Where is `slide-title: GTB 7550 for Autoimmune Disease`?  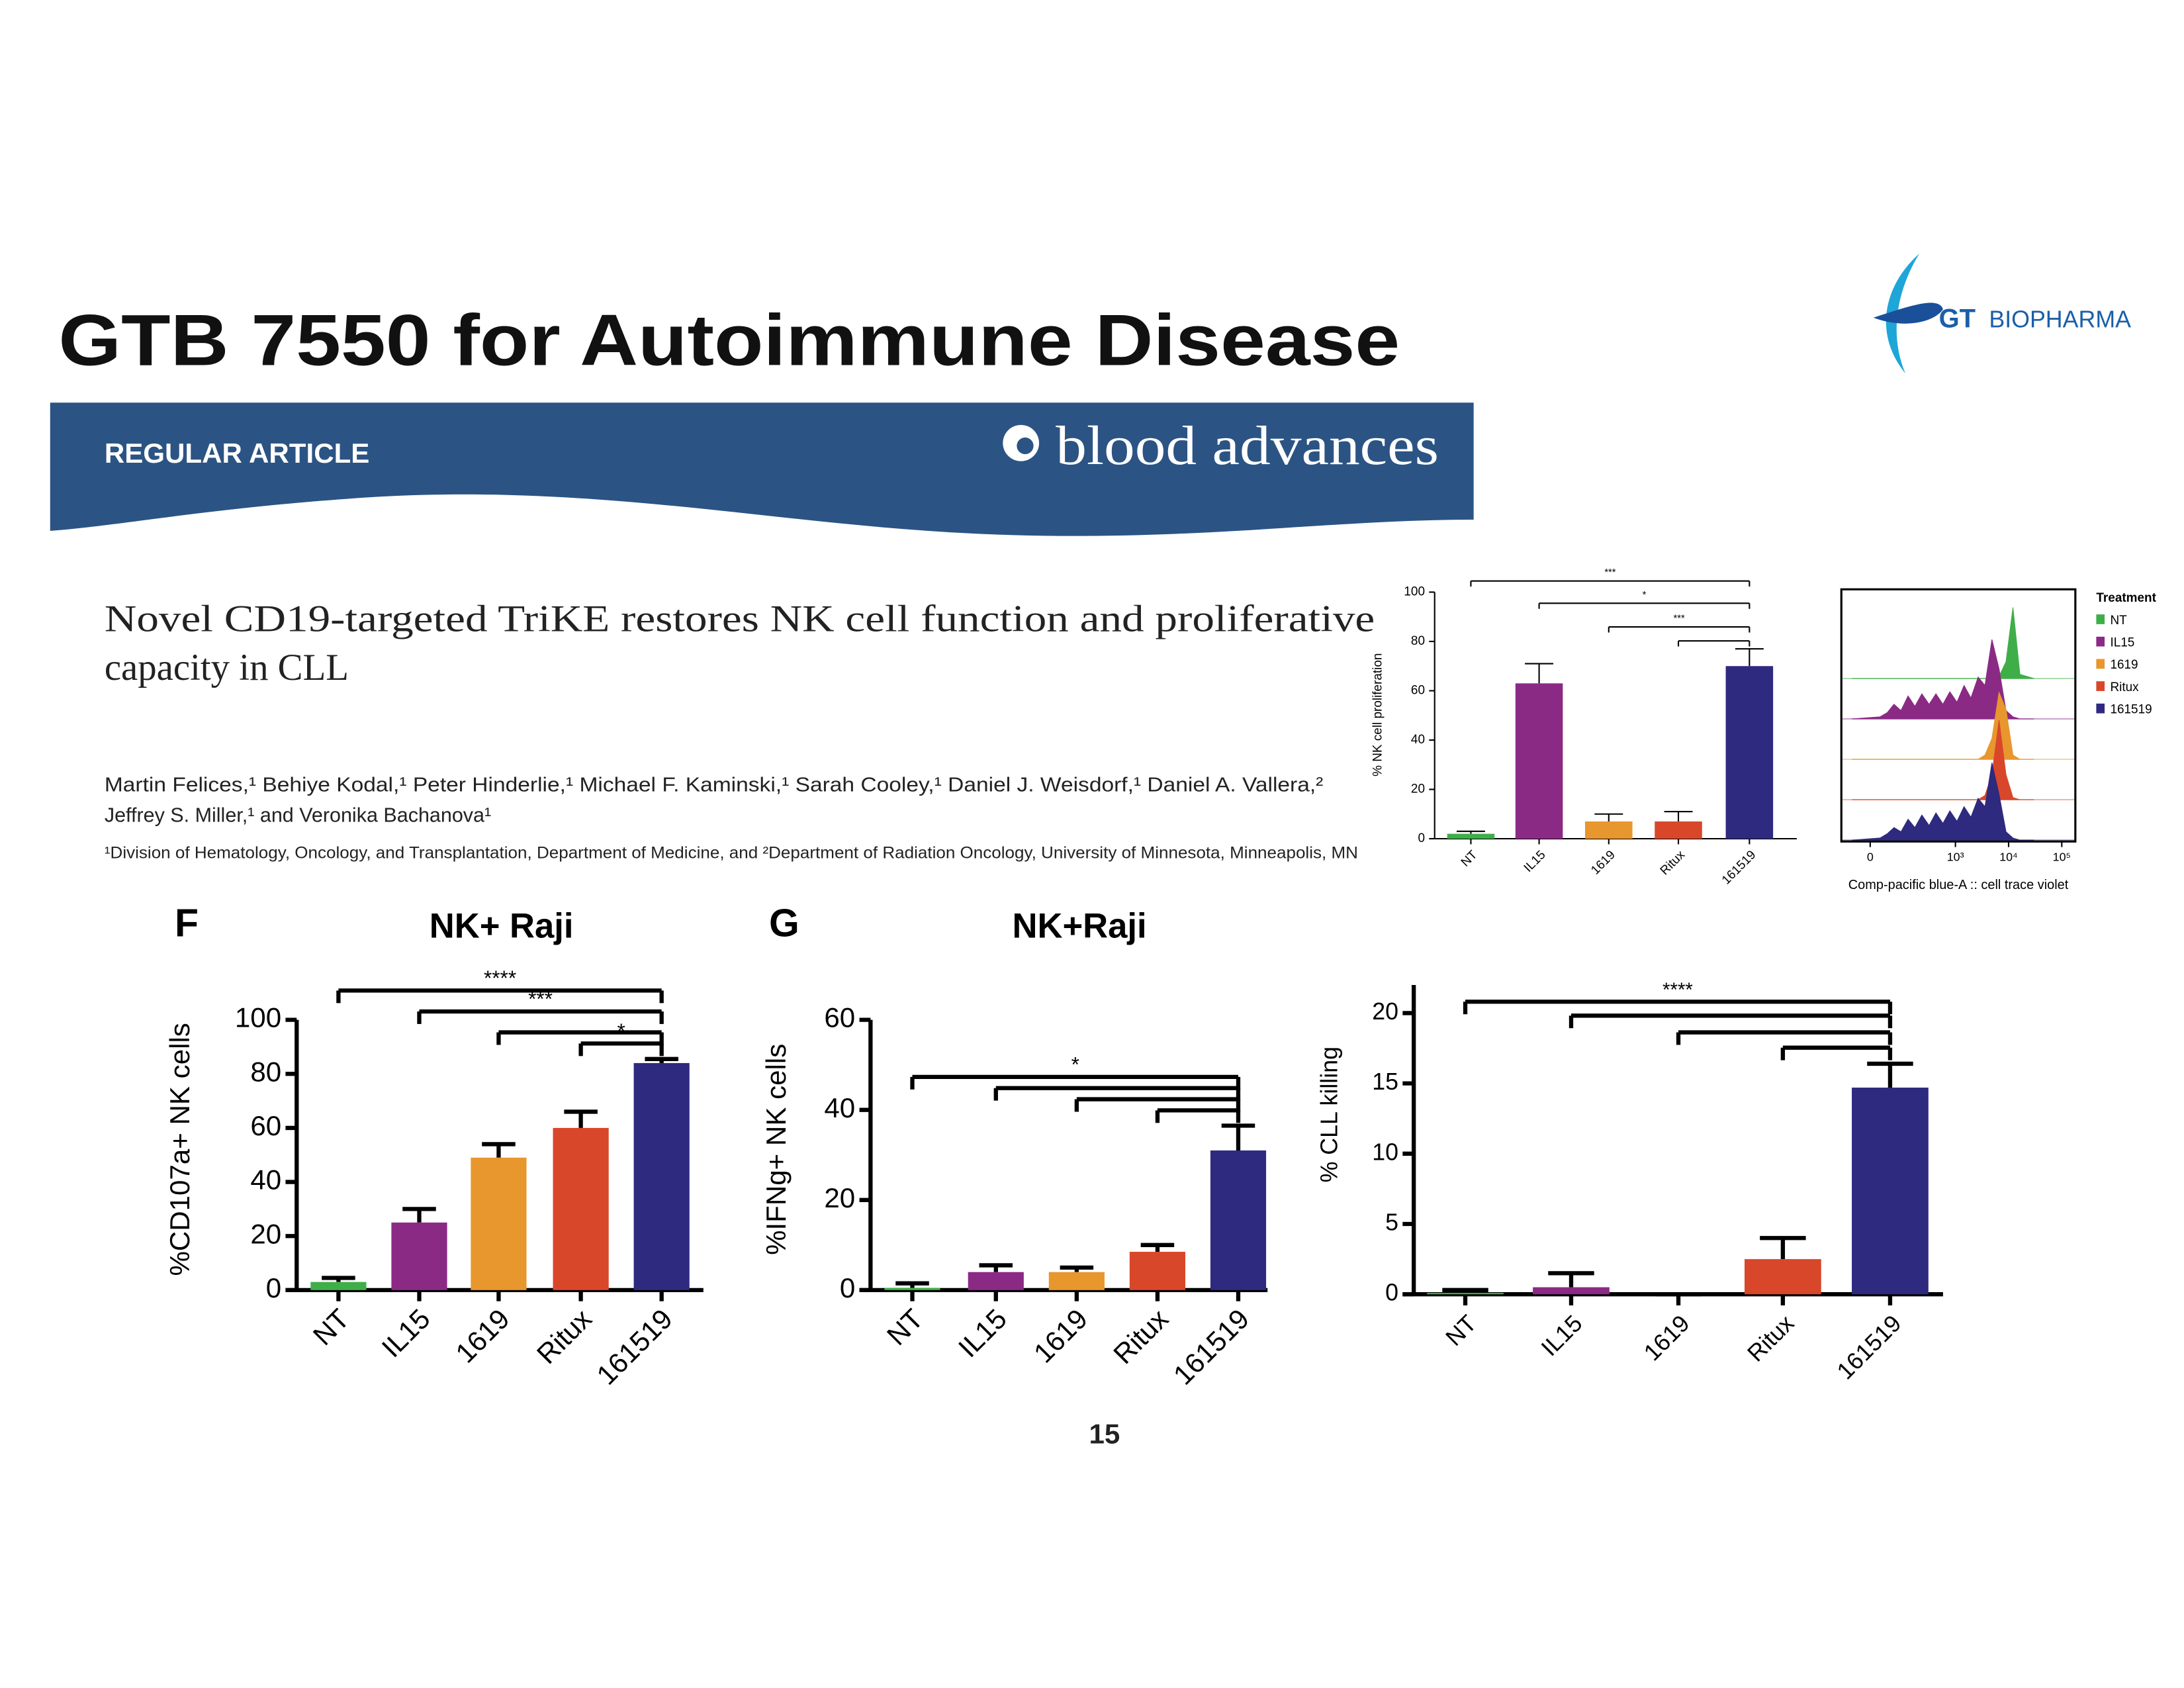
slide-title: GTB 7550 for Autoimmune Disease is located at coordinates (729, 341).